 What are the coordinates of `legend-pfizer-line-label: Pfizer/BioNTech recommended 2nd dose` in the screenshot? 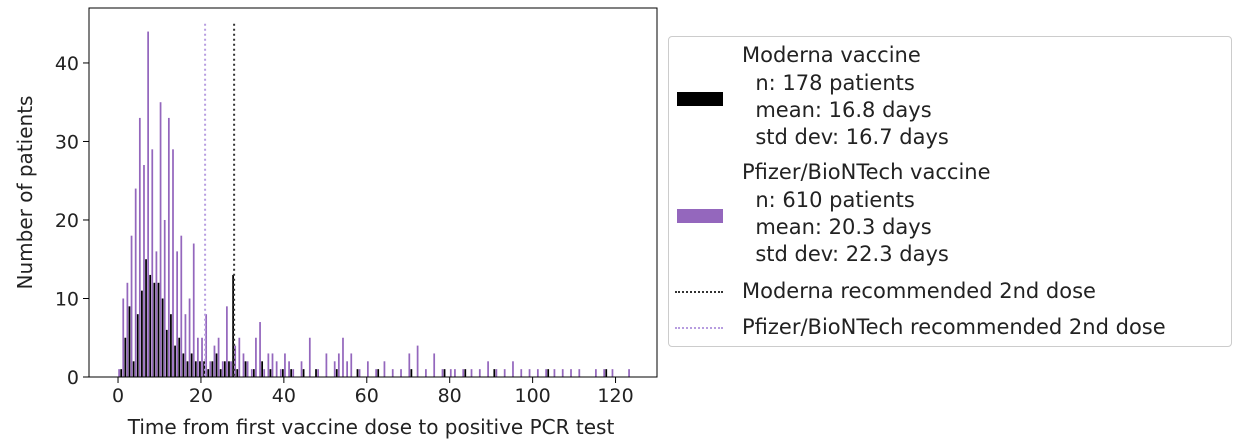 It's located at (954, 327).